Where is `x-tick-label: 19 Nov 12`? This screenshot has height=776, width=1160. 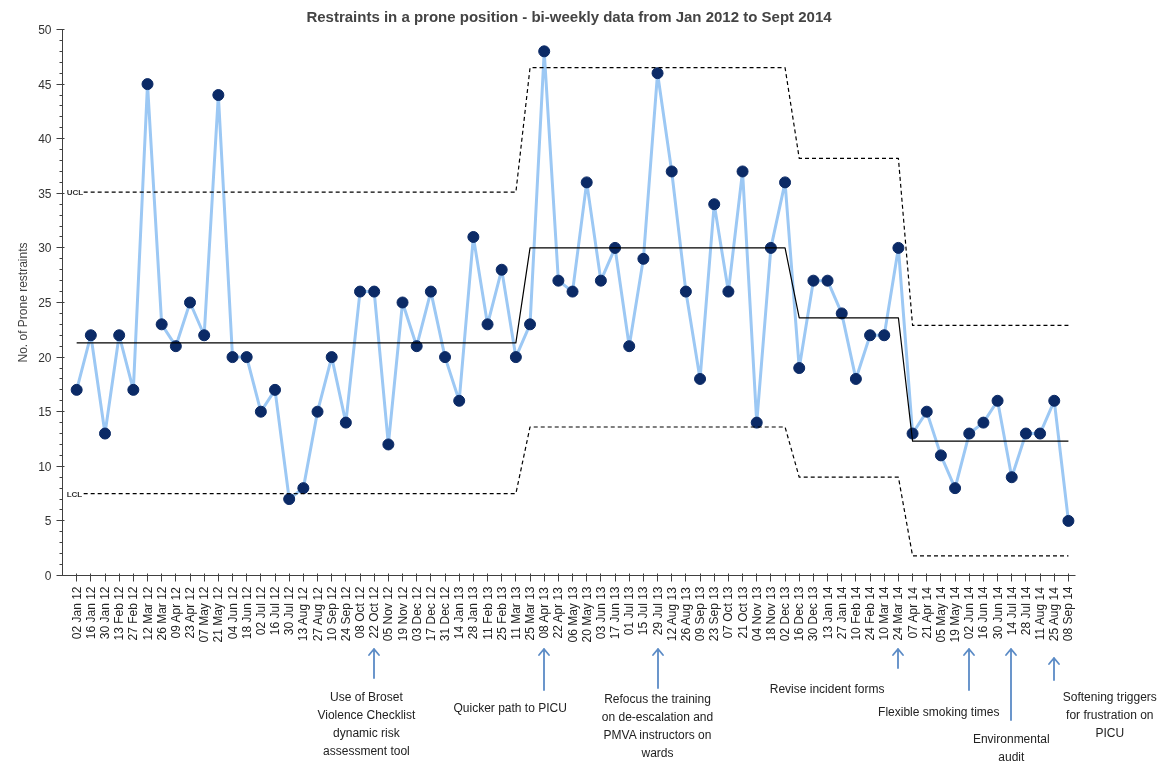
x-tick-label: 19 Nov 12 is located at coordinates (402, 614).